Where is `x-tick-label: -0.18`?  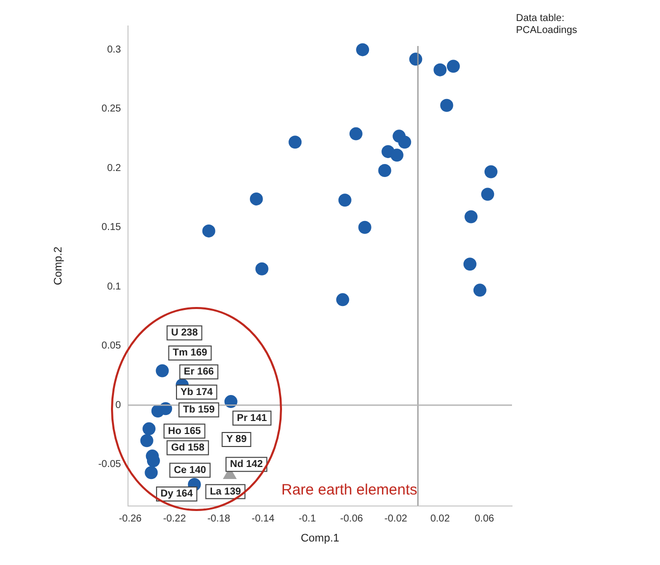 x-tick-label: -0.18 is located at coordinates (219, 519).